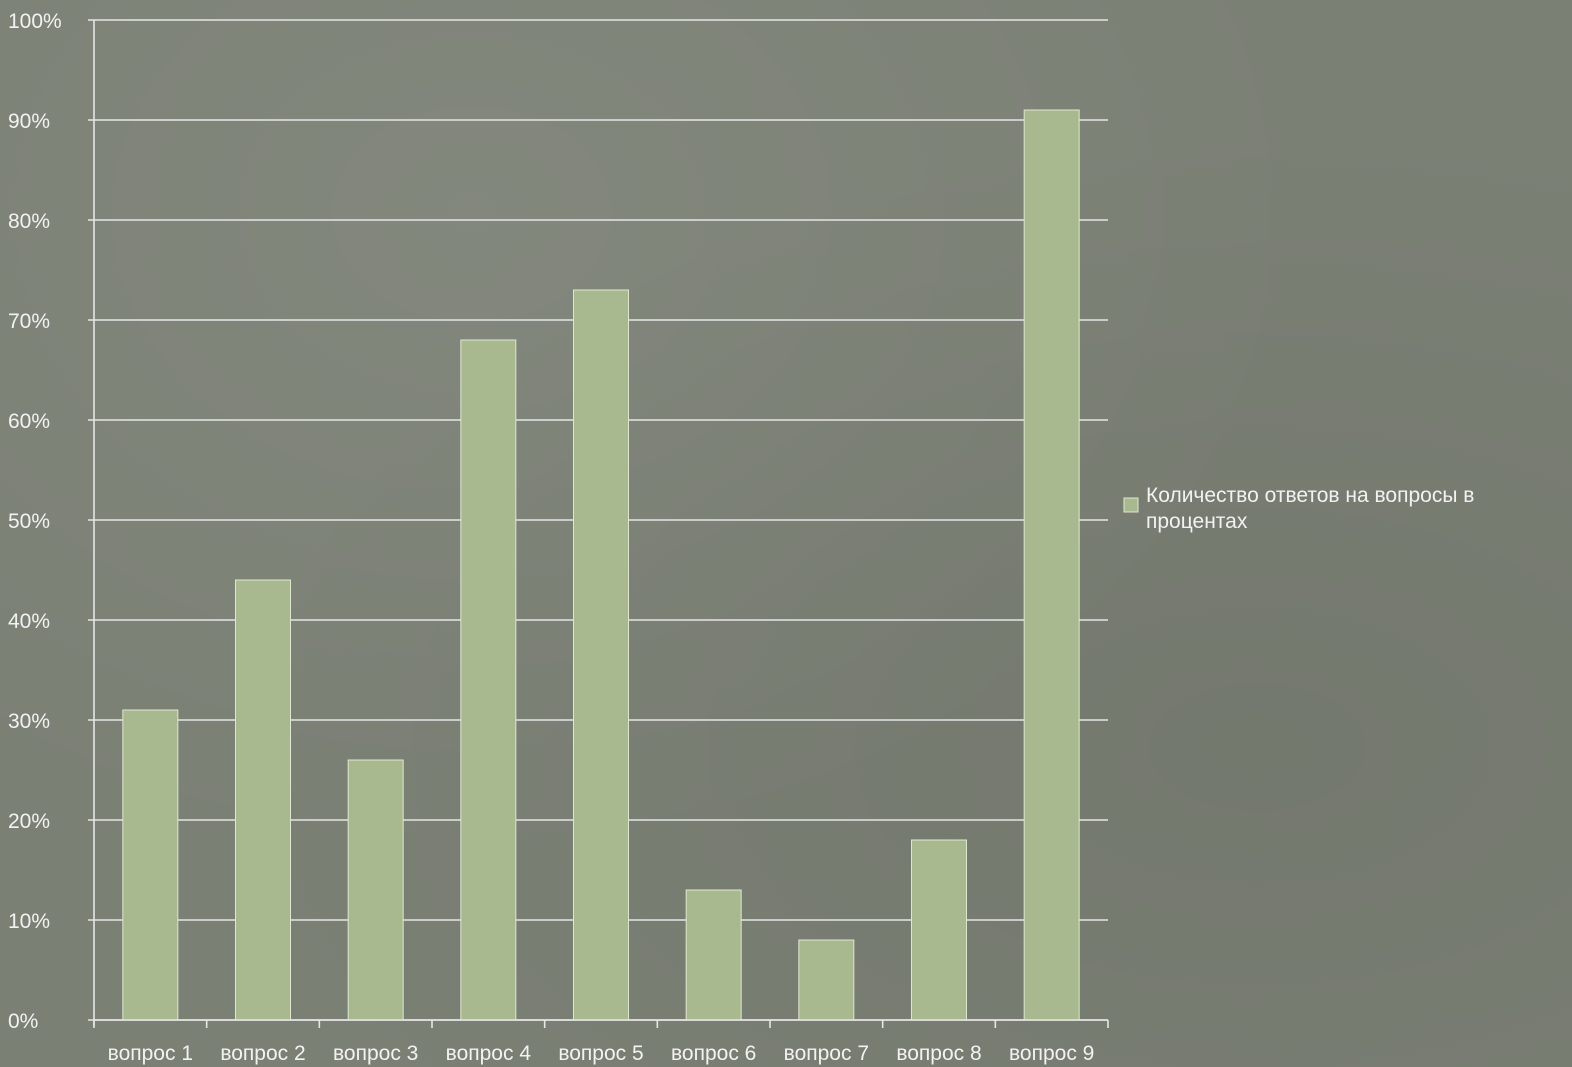 The image size is (1572, 1067). What do you see at coordinates (262, 1053) in the screenshot?
I see `x-tick-label: вопрос 2` at bounding box center [262, 1053].